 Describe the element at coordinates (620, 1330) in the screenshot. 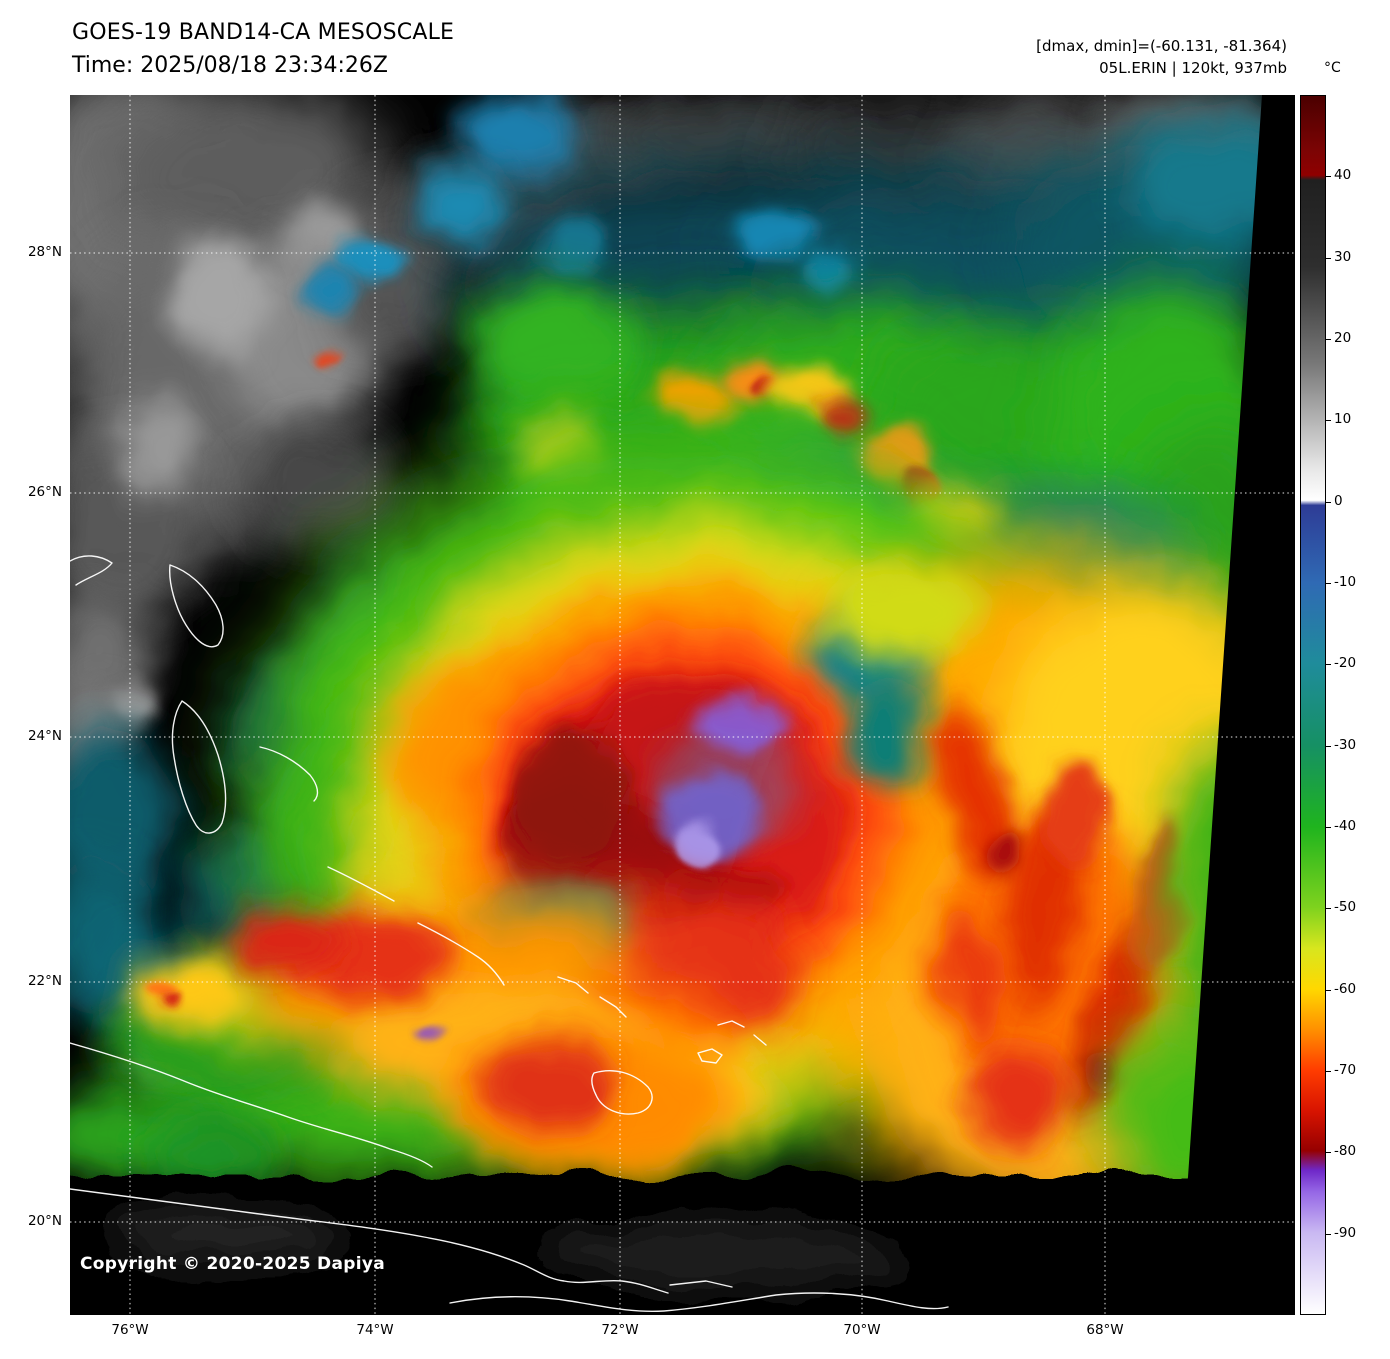

I see `lon-label-72w: 72°W` at that location.